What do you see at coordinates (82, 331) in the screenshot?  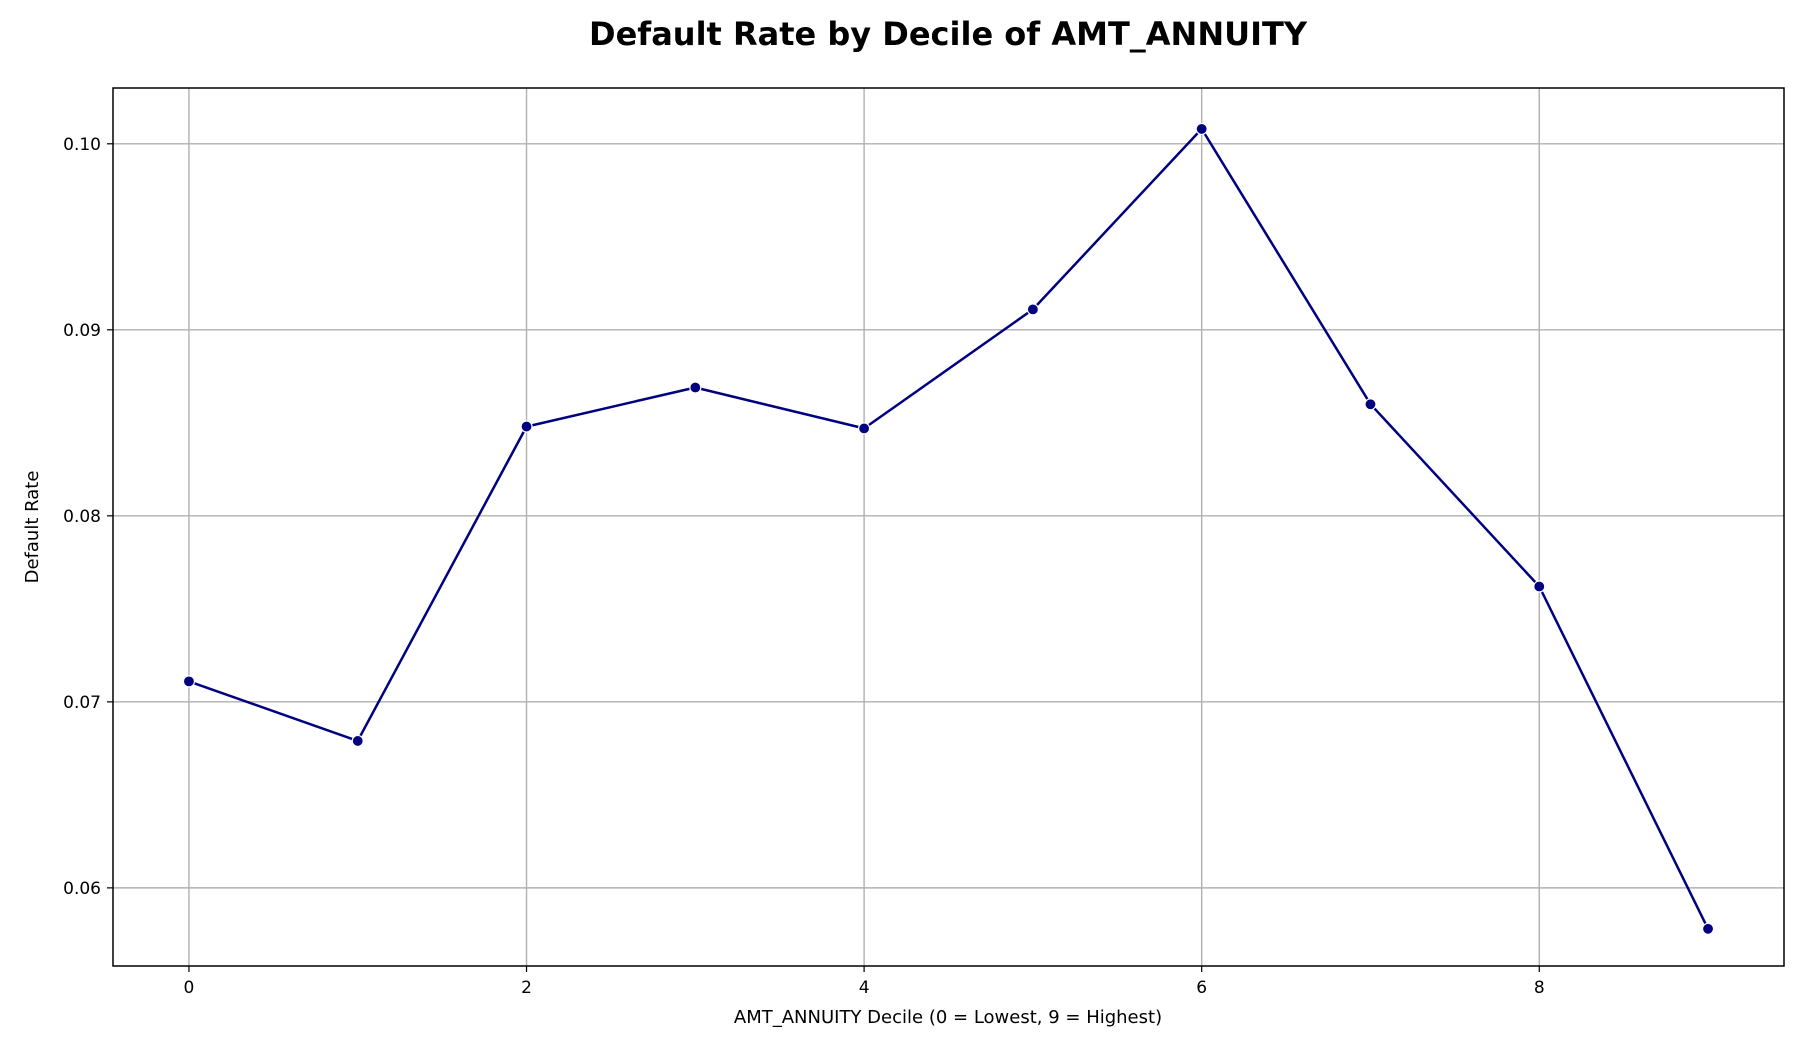 I see `y-tick-label: 0.09` at bounding box center [82, 331].